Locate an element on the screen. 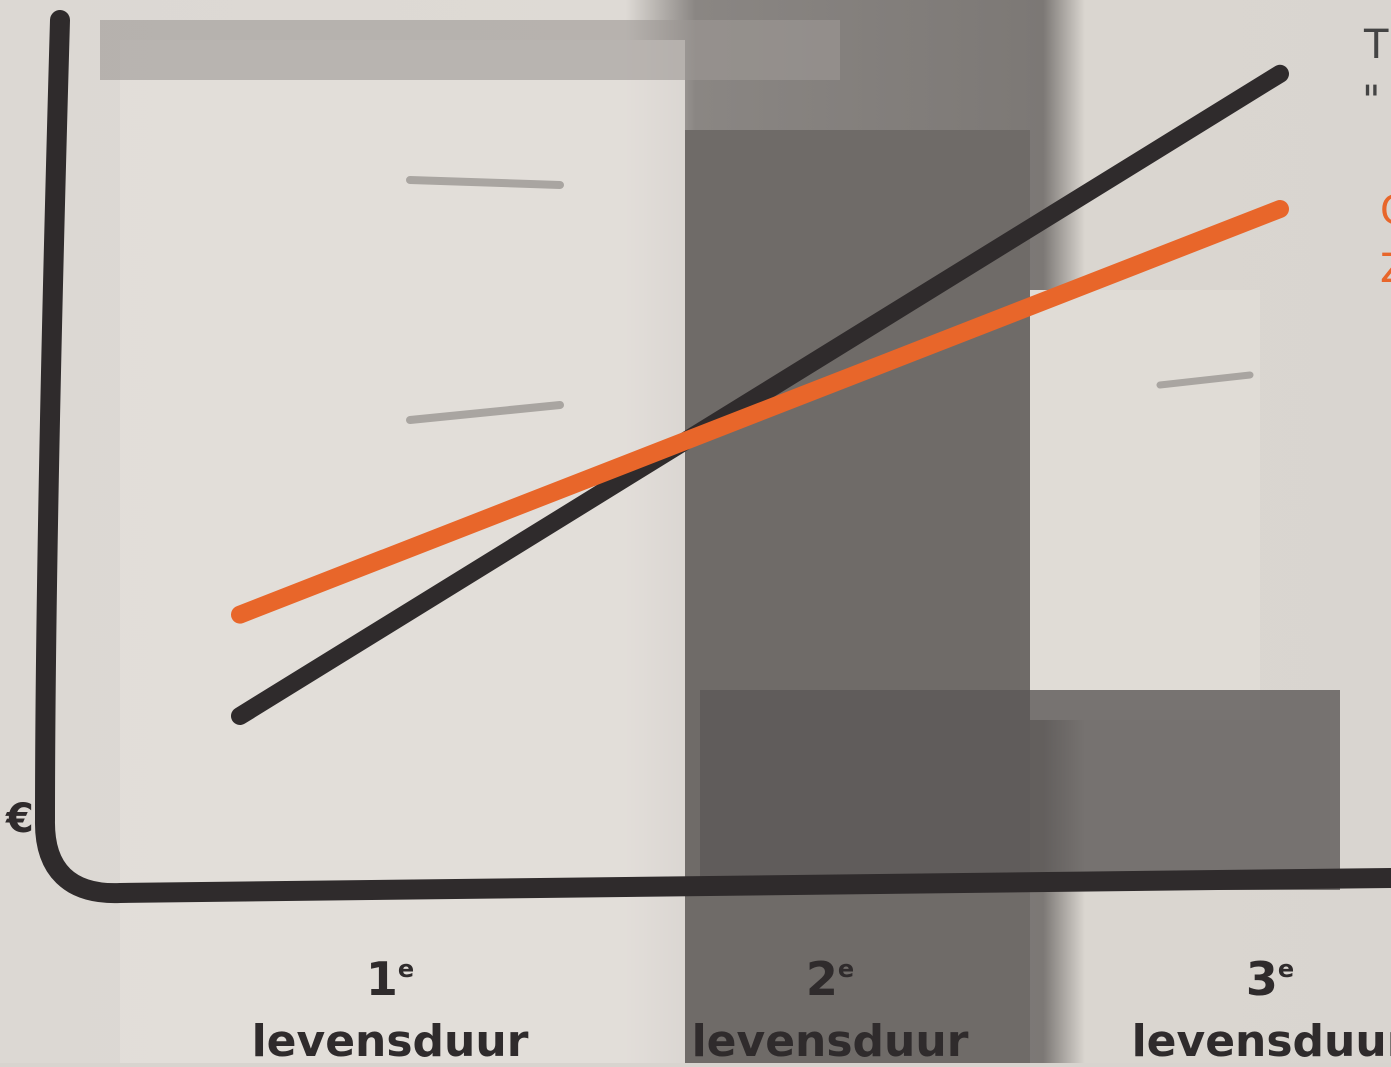 Image resolution: width=1391 pixels, height=1067 pixels. legend-text-fragment: T is located at coordinates (1376, 45).